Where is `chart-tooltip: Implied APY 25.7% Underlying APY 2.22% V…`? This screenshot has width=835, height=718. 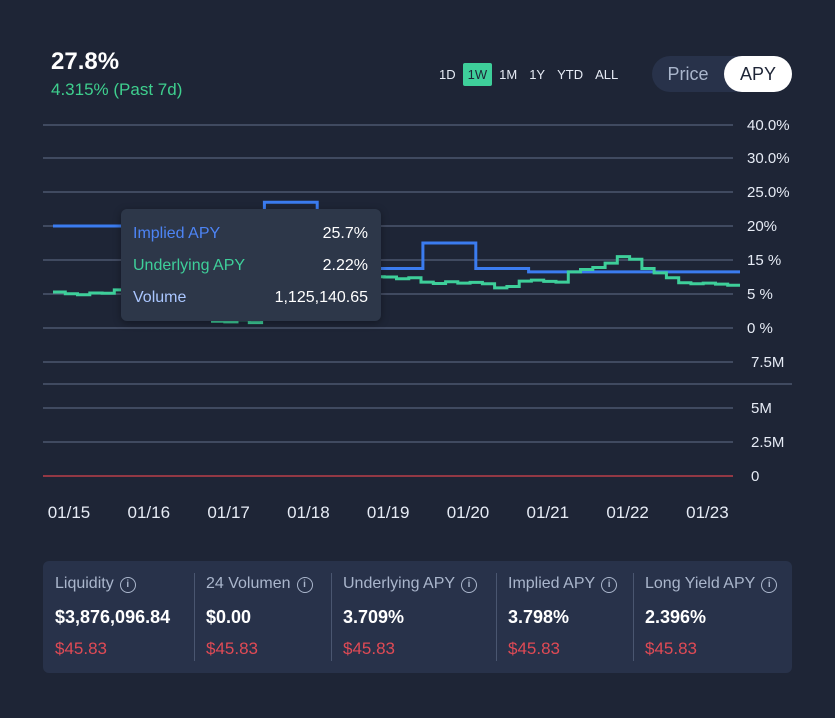
chart-tooltip: Implied APY 25.7% Underlying APY 2.22% V… is located at coordinates (251, 265).